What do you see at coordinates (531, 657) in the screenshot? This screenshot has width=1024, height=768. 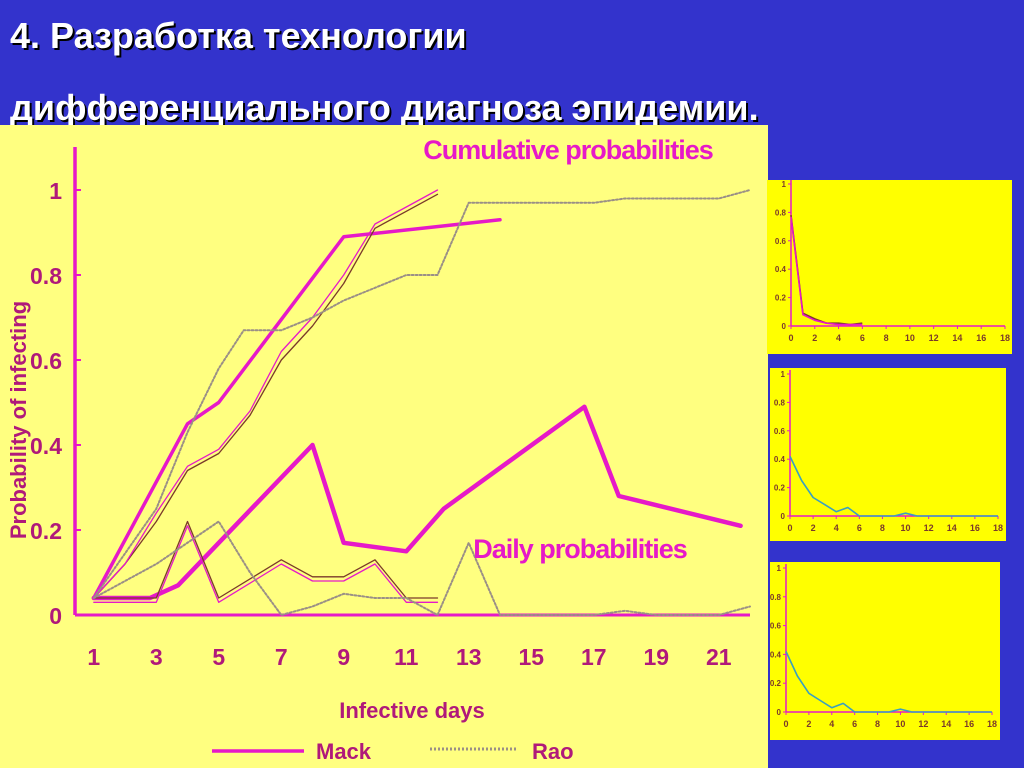 I see `x-tick-label: 15` at bounding box center [531, 657].